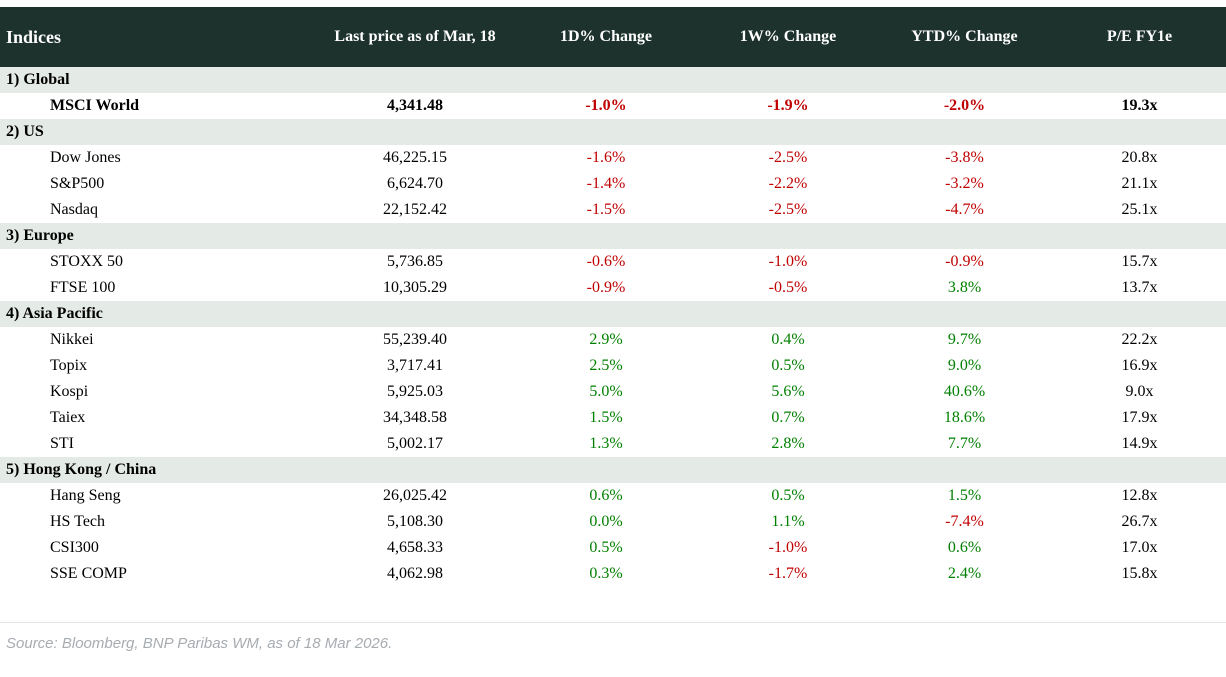 The width and height of the screenshot is (1226, 677). What do you see at coordinates (159, 366) in the screenshot?
I see `index-name-cell: Topix` at bounding box center [159, 366].